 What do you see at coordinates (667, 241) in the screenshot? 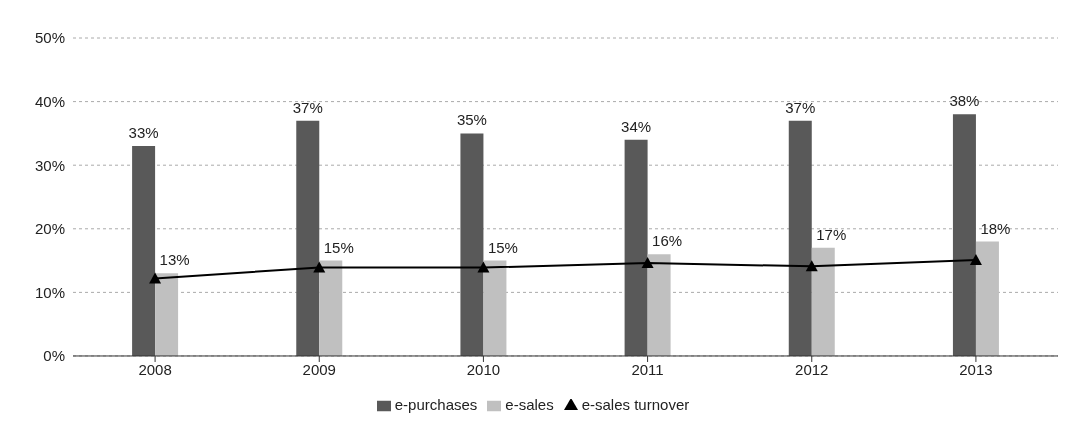
I see `data-label: 16%` at bounding box center [667, 241].